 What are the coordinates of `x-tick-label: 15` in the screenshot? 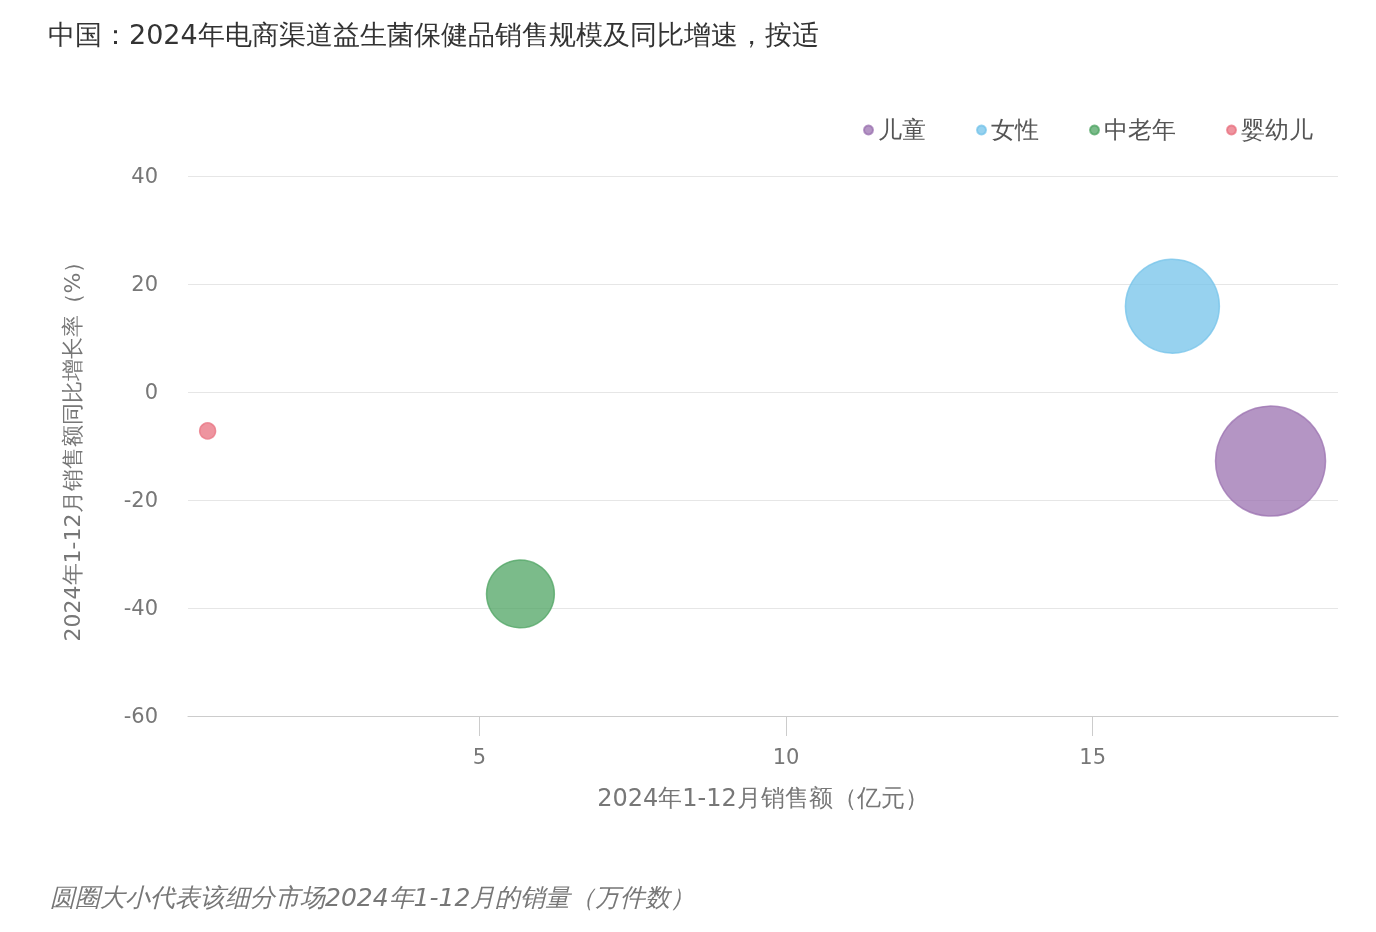 It's located at (1093, 756).